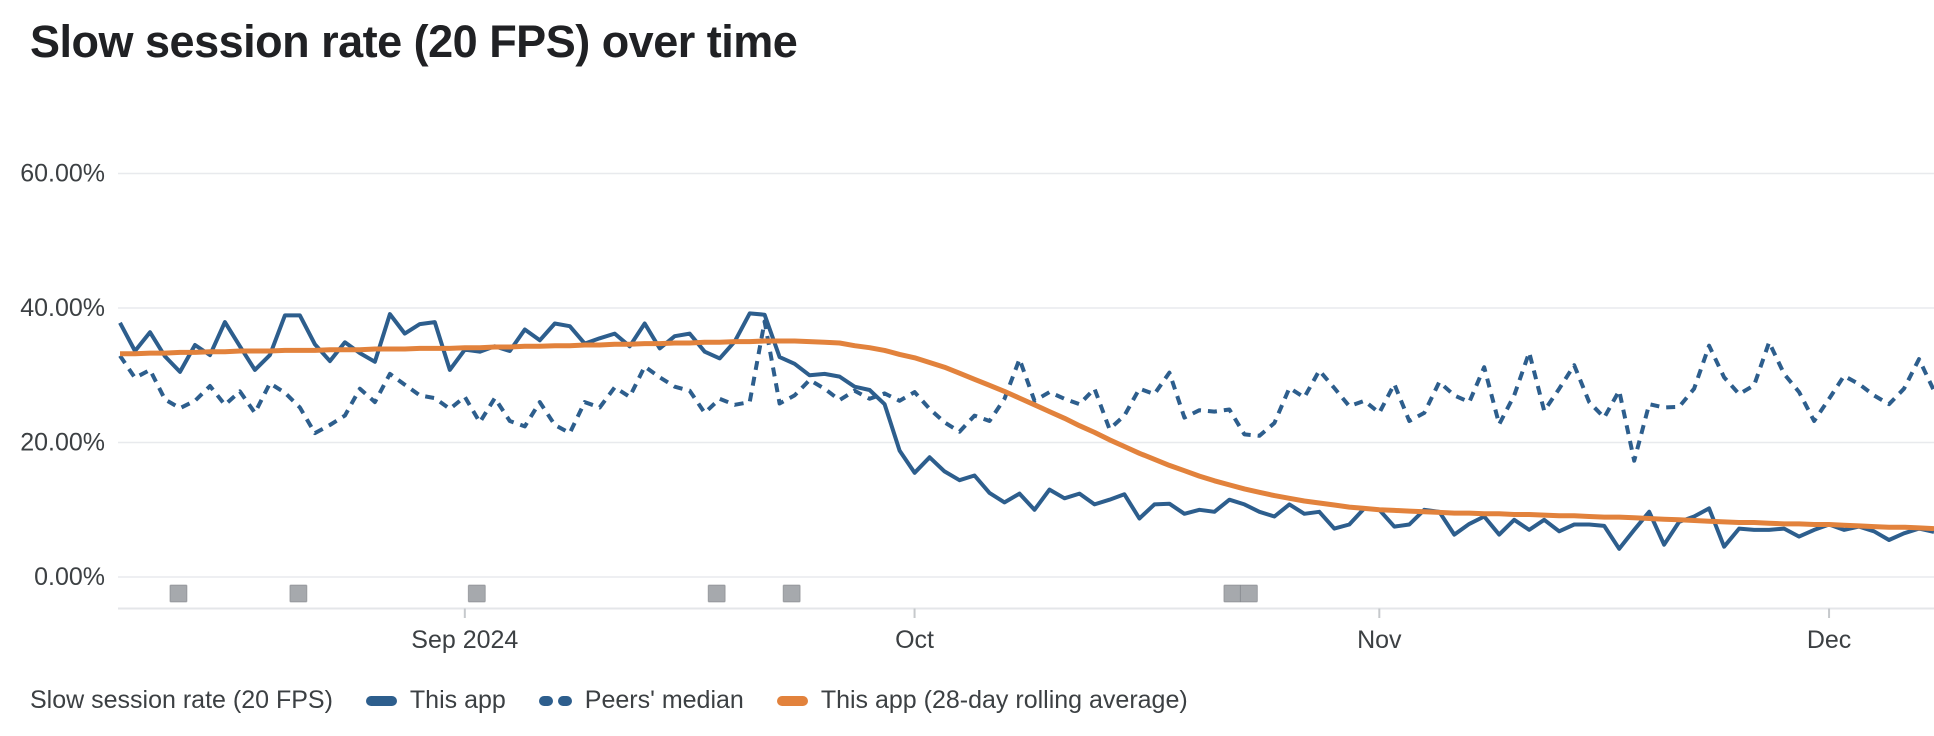 This screenshot has width=1934, height=736. Describe the element at coordinates (62, 174) in the screenshot. I see `y-axis-label: 60.00%` at that location.